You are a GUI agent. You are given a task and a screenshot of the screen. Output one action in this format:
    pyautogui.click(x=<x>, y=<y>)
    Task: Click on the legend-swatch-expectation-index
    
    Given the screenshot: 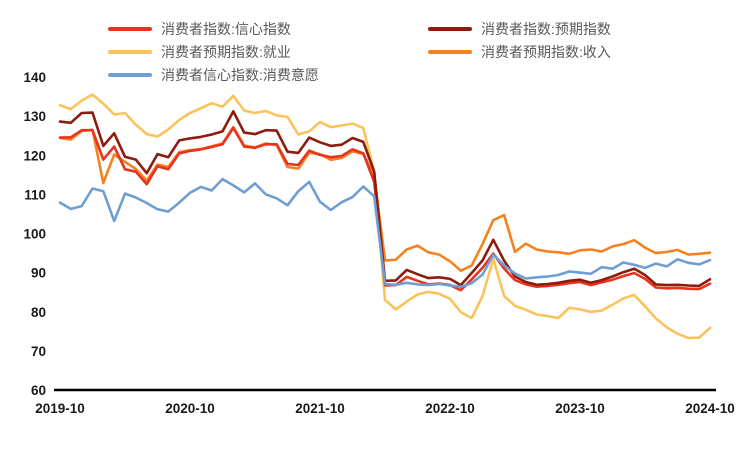 What is the action you would take?
    pyautogui.click(x=450, y=29)
    